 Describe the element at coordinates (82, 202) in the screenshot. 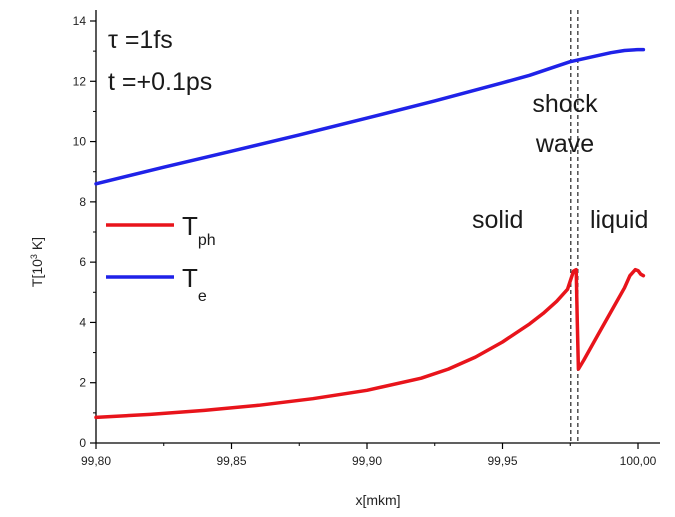

I see `y-tick-label: 8` at that location.